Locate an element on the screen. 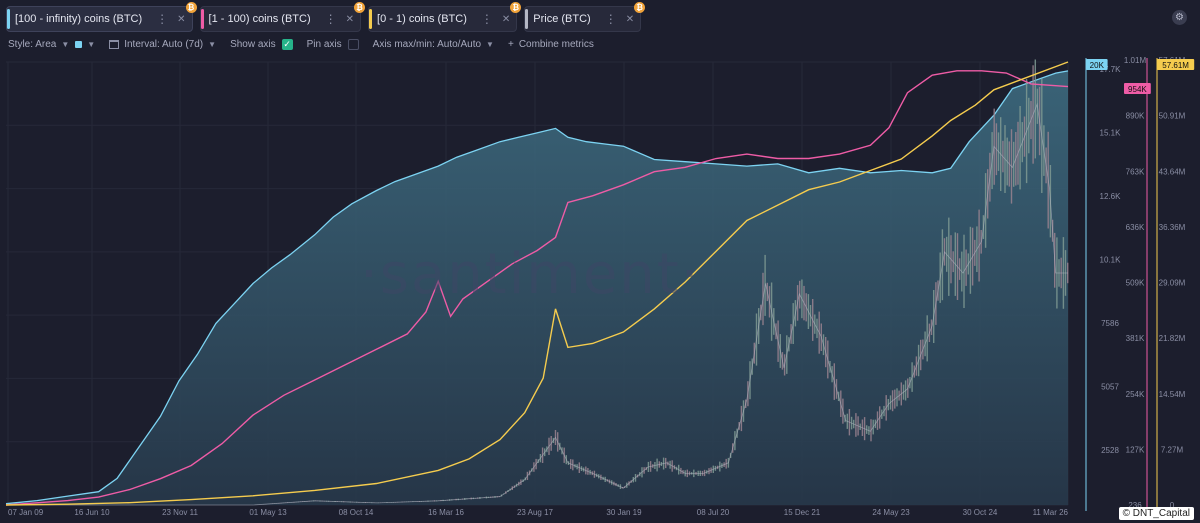 This screenshot has height=523, width=1200. y-tick-label: 381K is located at coordinates (1135, 338).